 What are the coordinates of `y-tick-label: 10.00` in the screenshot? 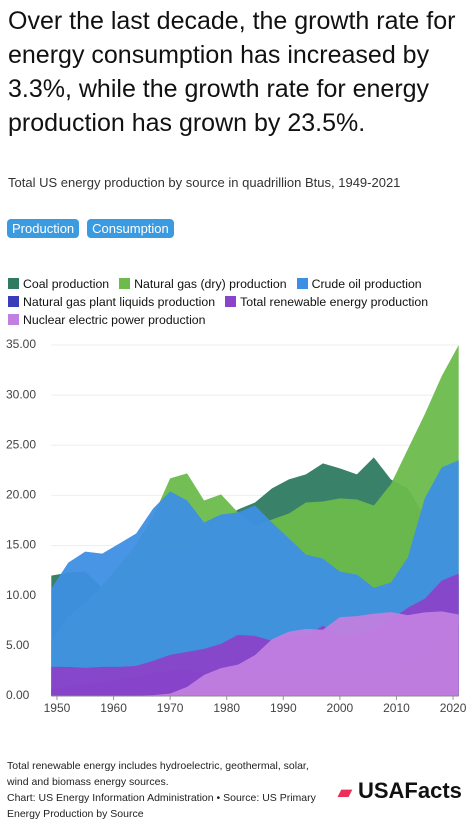 It's located at (21, 595).